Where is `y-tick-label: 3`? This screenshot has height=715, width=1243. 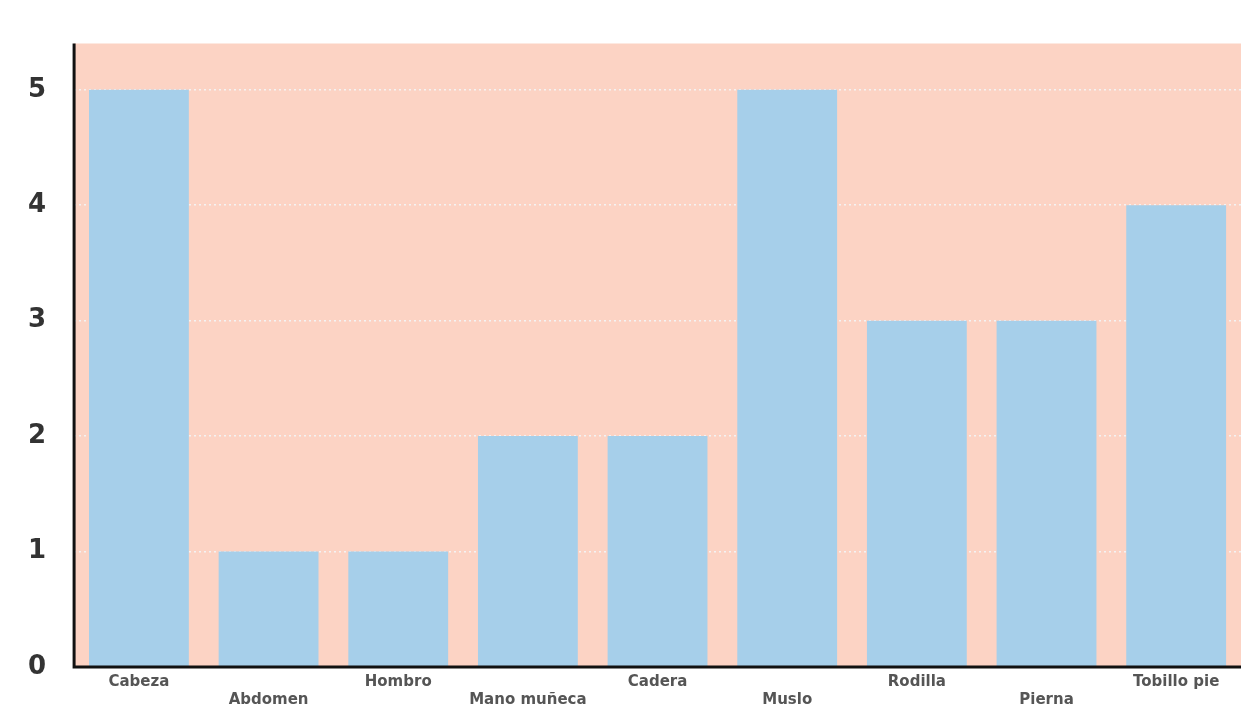 y-tick-label: 3 is located at coordinates (37, 318).